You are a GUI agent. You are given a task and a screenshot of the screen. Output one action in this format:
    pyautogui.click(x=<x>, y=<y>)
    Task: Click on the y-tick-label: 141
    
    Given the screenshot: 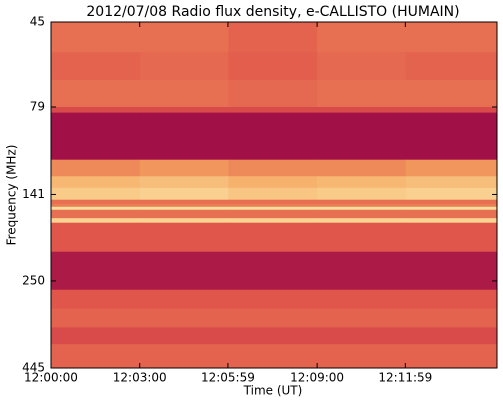 What is the action you would take?
    pyautogui.click(x=33, y=194)
    